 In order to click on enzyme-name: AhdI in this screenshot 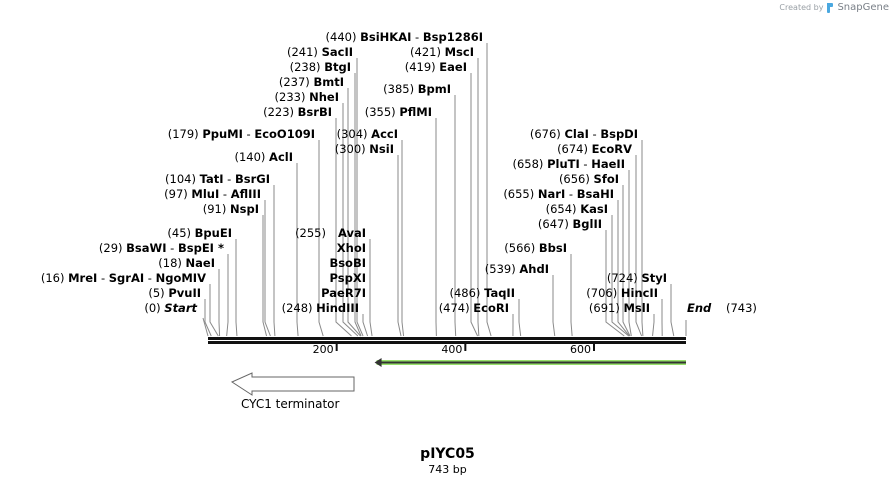, I will do `click(534, 269)`.